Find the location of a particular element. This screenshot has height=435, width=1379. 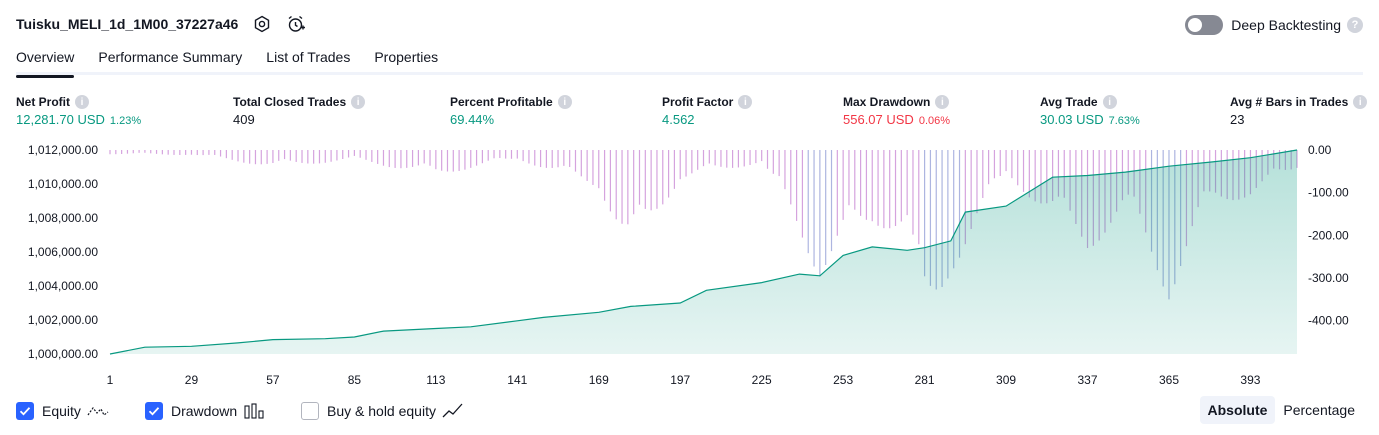

y-right-tick-label: -100.00 is located at coordinates (1328, 193).